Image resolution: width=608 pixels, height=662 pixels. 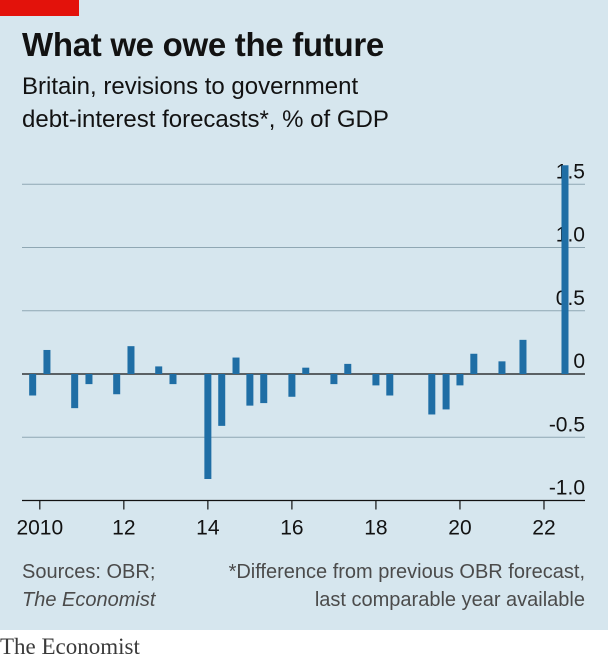 I want to click on source-line-1: Sources: OBR;, so click(x=89, y=572).